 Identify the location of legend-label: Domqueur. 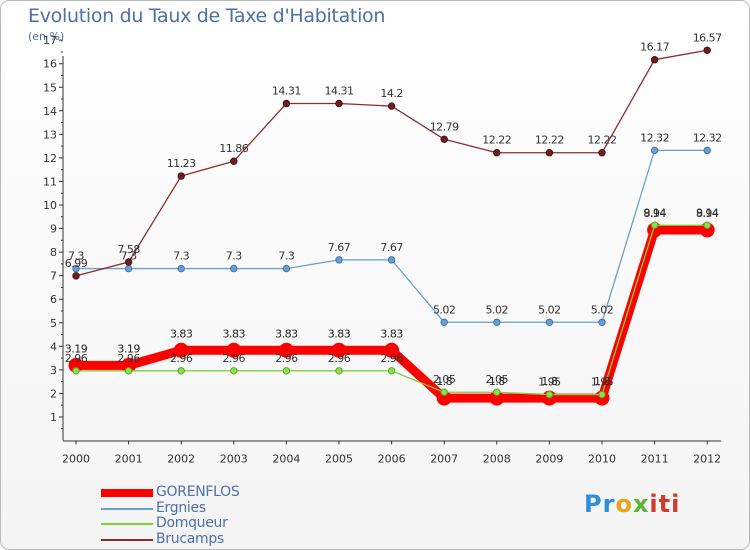
(192, 523).